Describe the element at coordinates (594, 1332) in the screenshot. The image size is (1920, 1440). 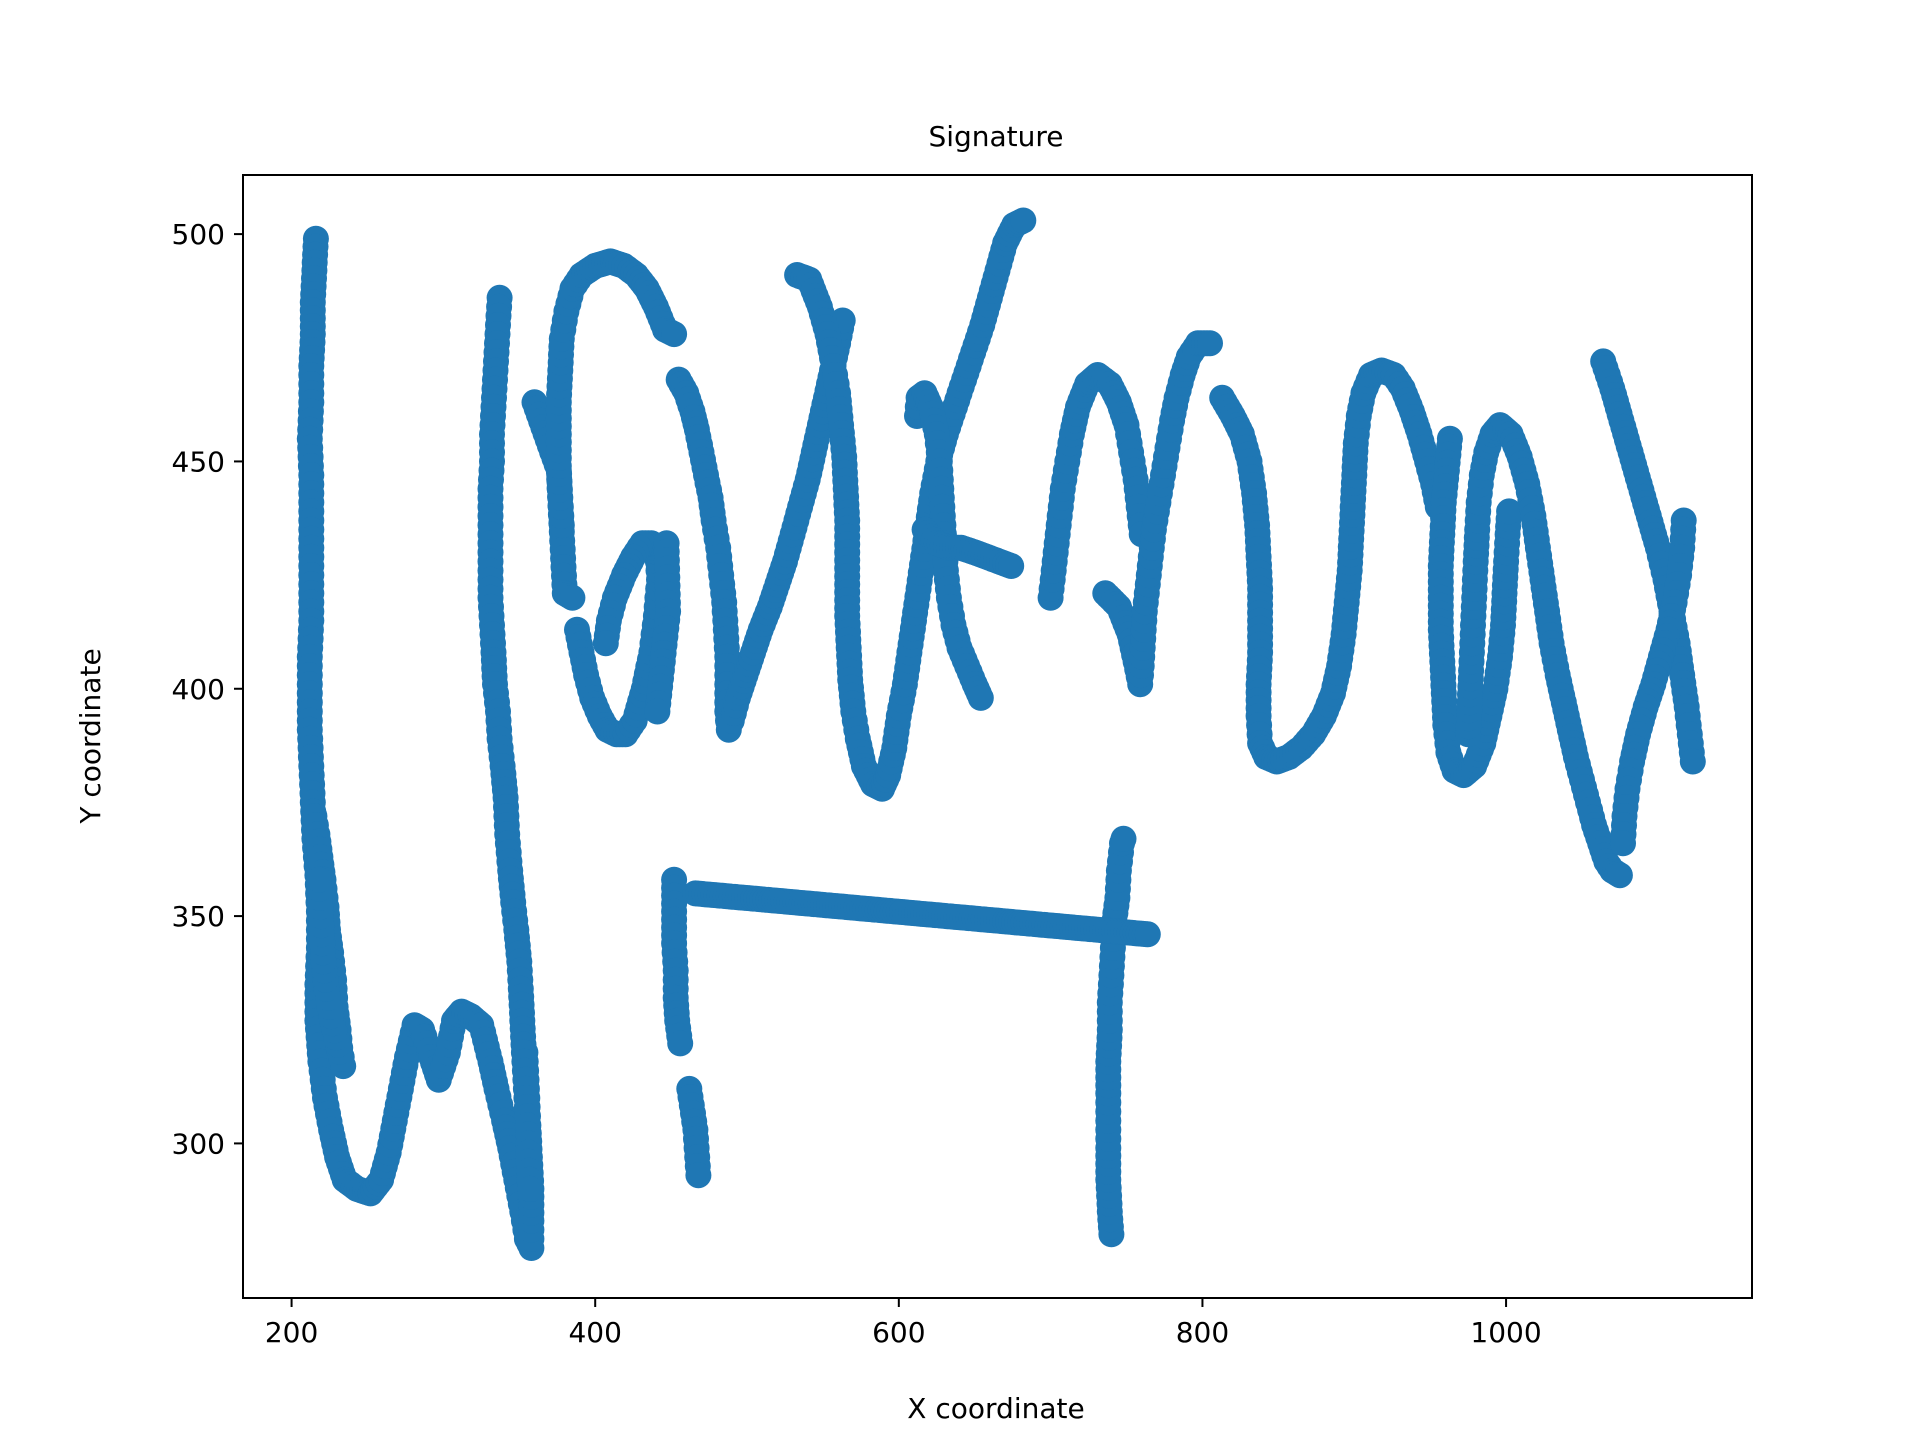
I see `x-tick-label-400: 400` at that location.